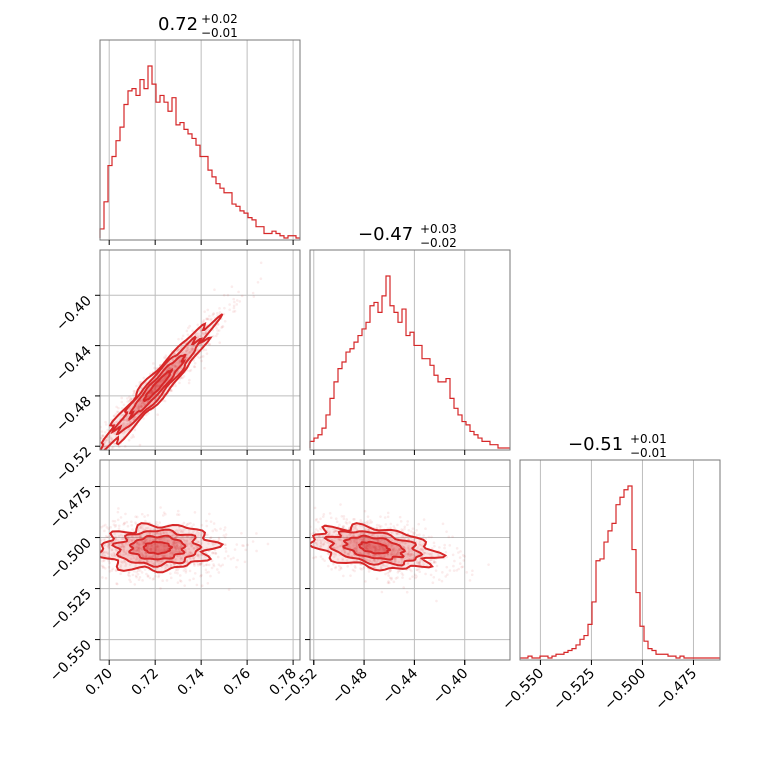 The image size is (760, 760). What do you see at coordinates (595, 444) in the screenshot?
I see `title-2-value: −0.51` at bounding box center [595, 444].